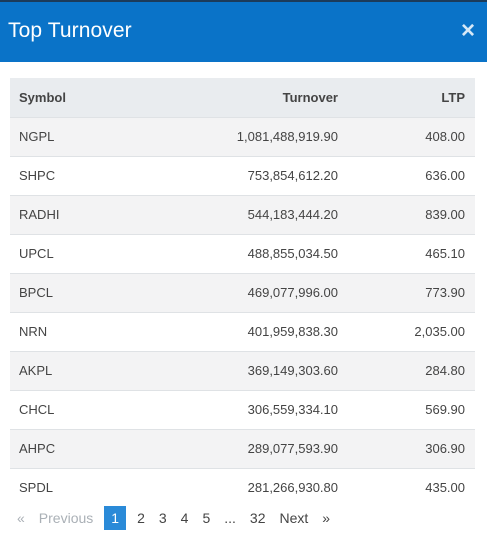  Describe the element at coordinates (445, 136) in the screenshot. I see `cell-ltp: 408.00` at that location.